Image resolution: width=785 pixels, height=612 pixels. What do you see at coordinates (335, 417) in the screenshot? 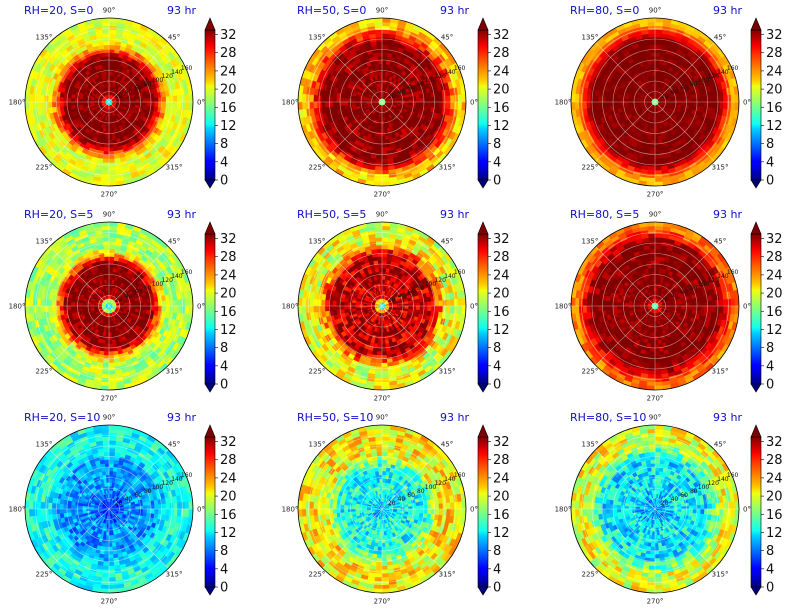
I see `panel-title: RH=50, S=10` at bounding box center [335, 417].